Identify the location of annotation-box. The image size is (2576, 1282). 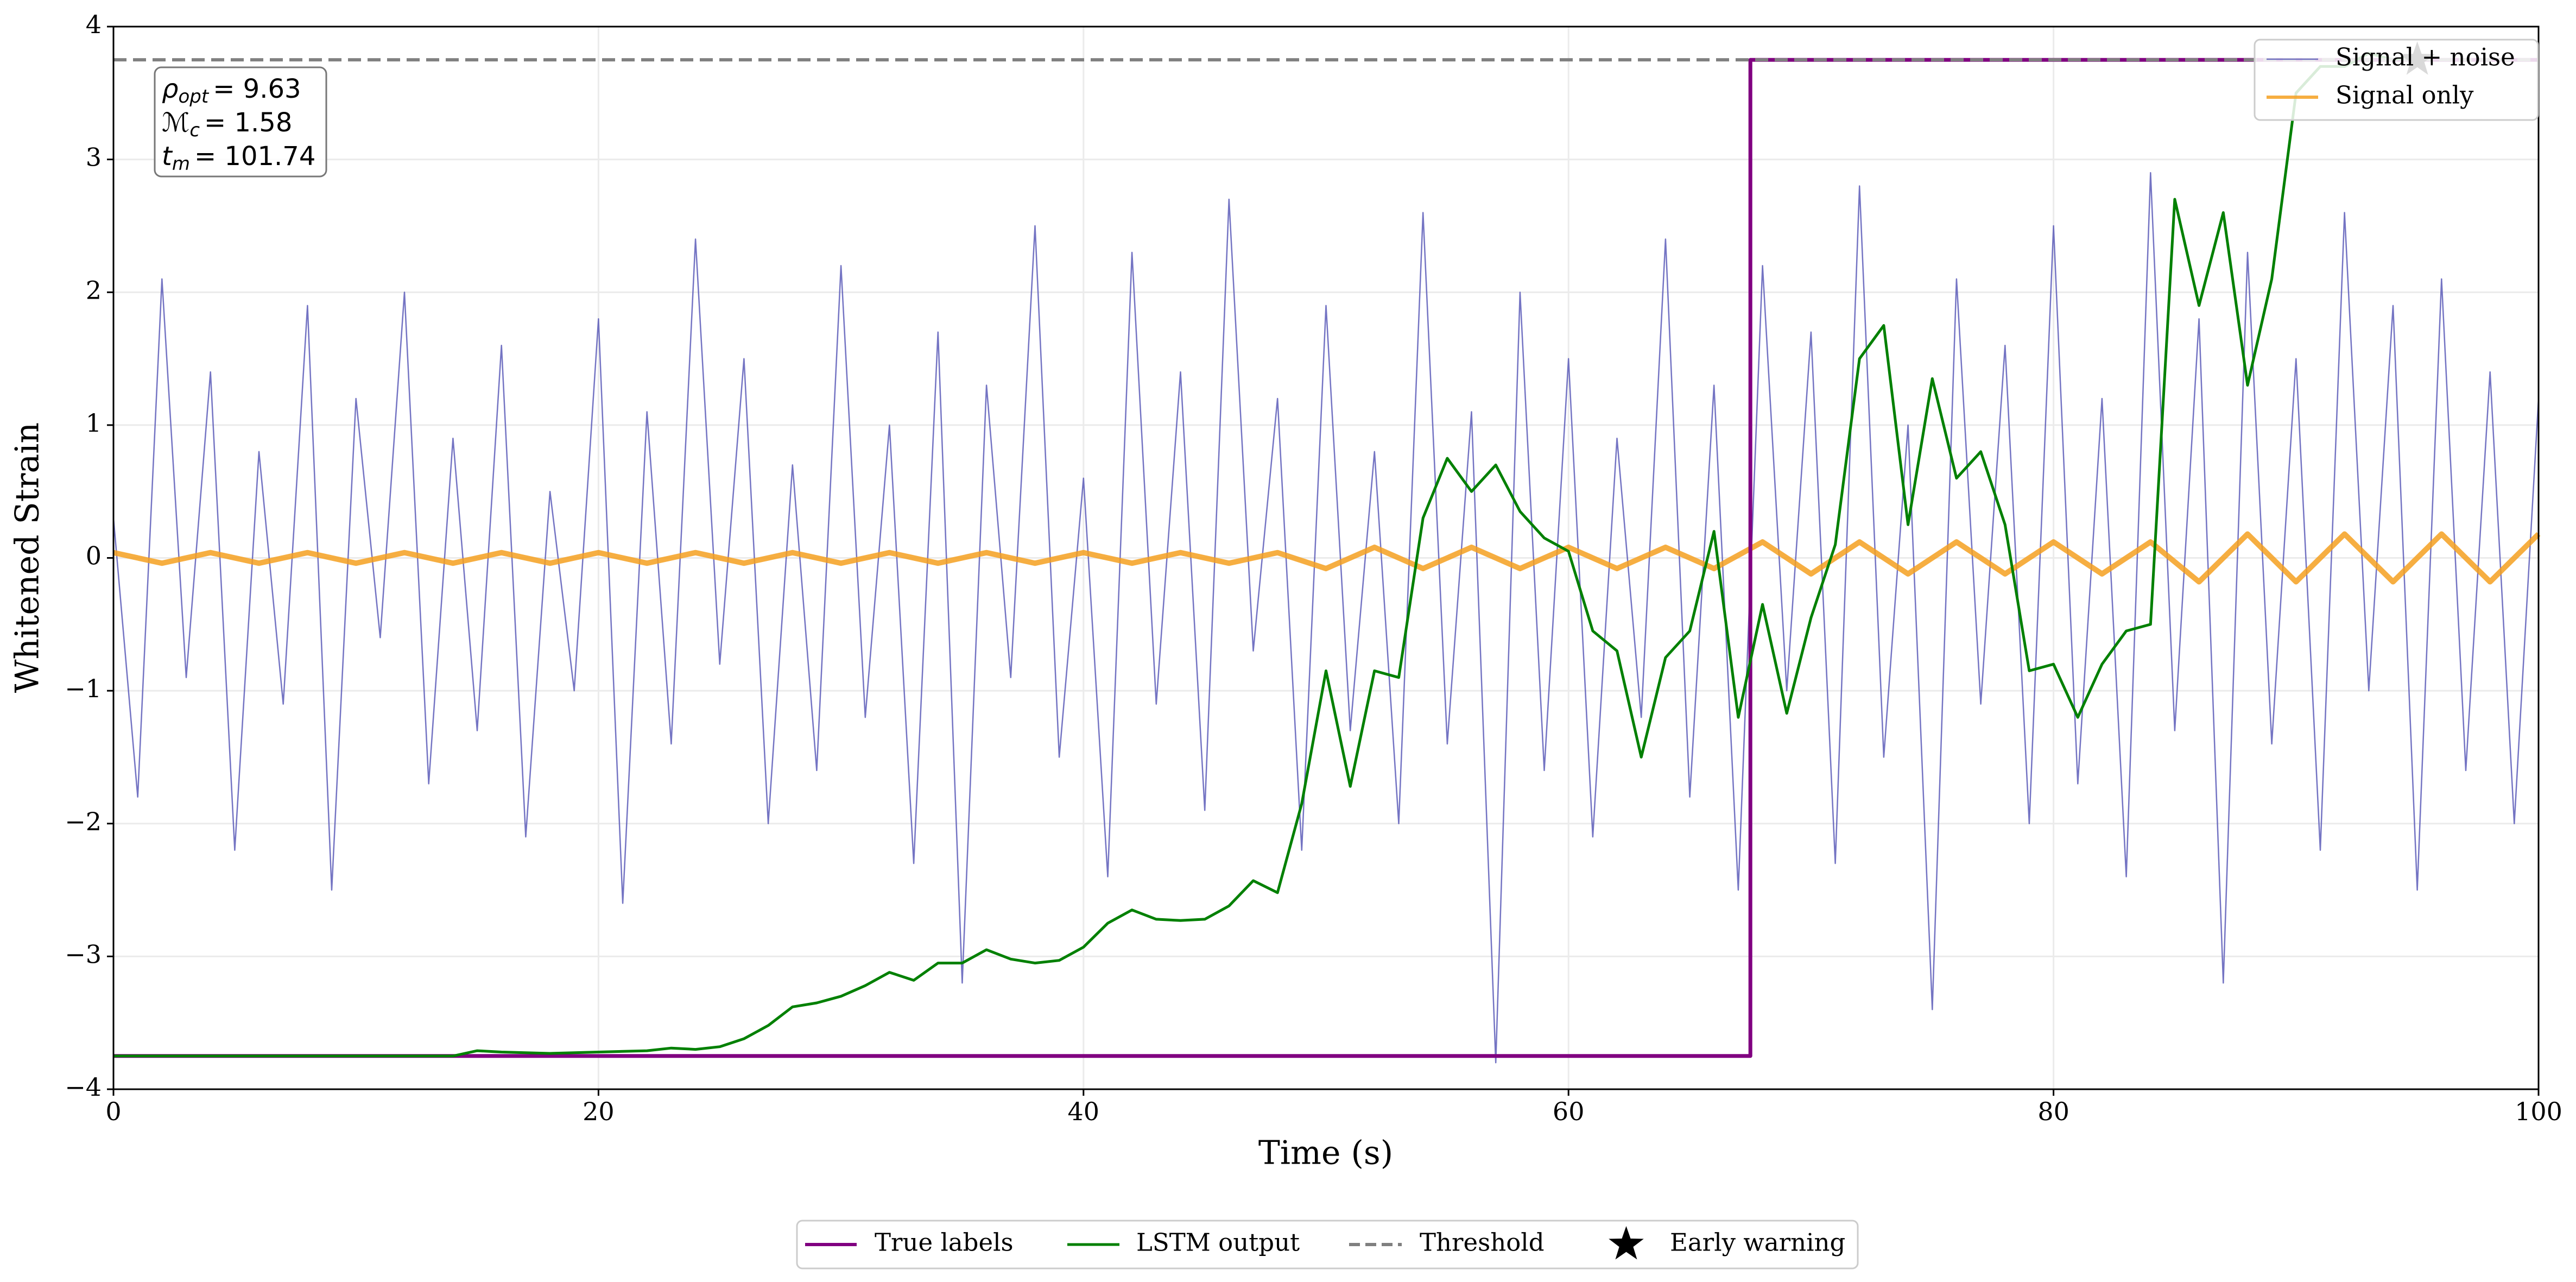
(240, 122).